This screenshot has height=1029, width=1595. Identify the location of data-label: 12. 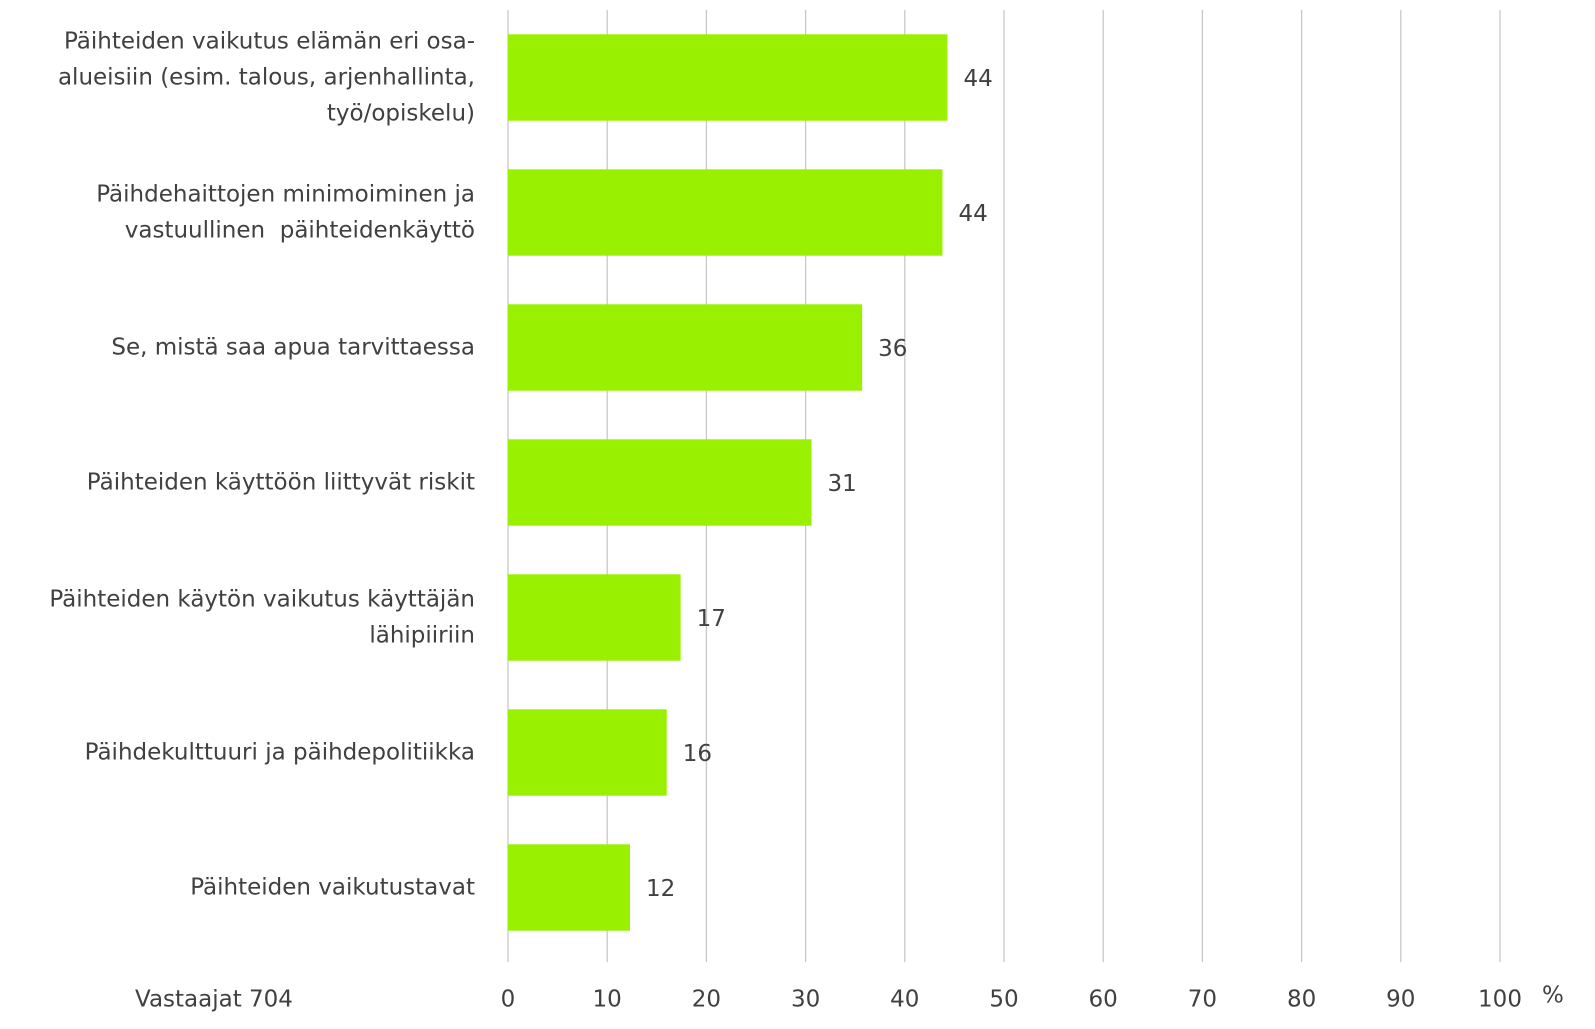
(660, 889).